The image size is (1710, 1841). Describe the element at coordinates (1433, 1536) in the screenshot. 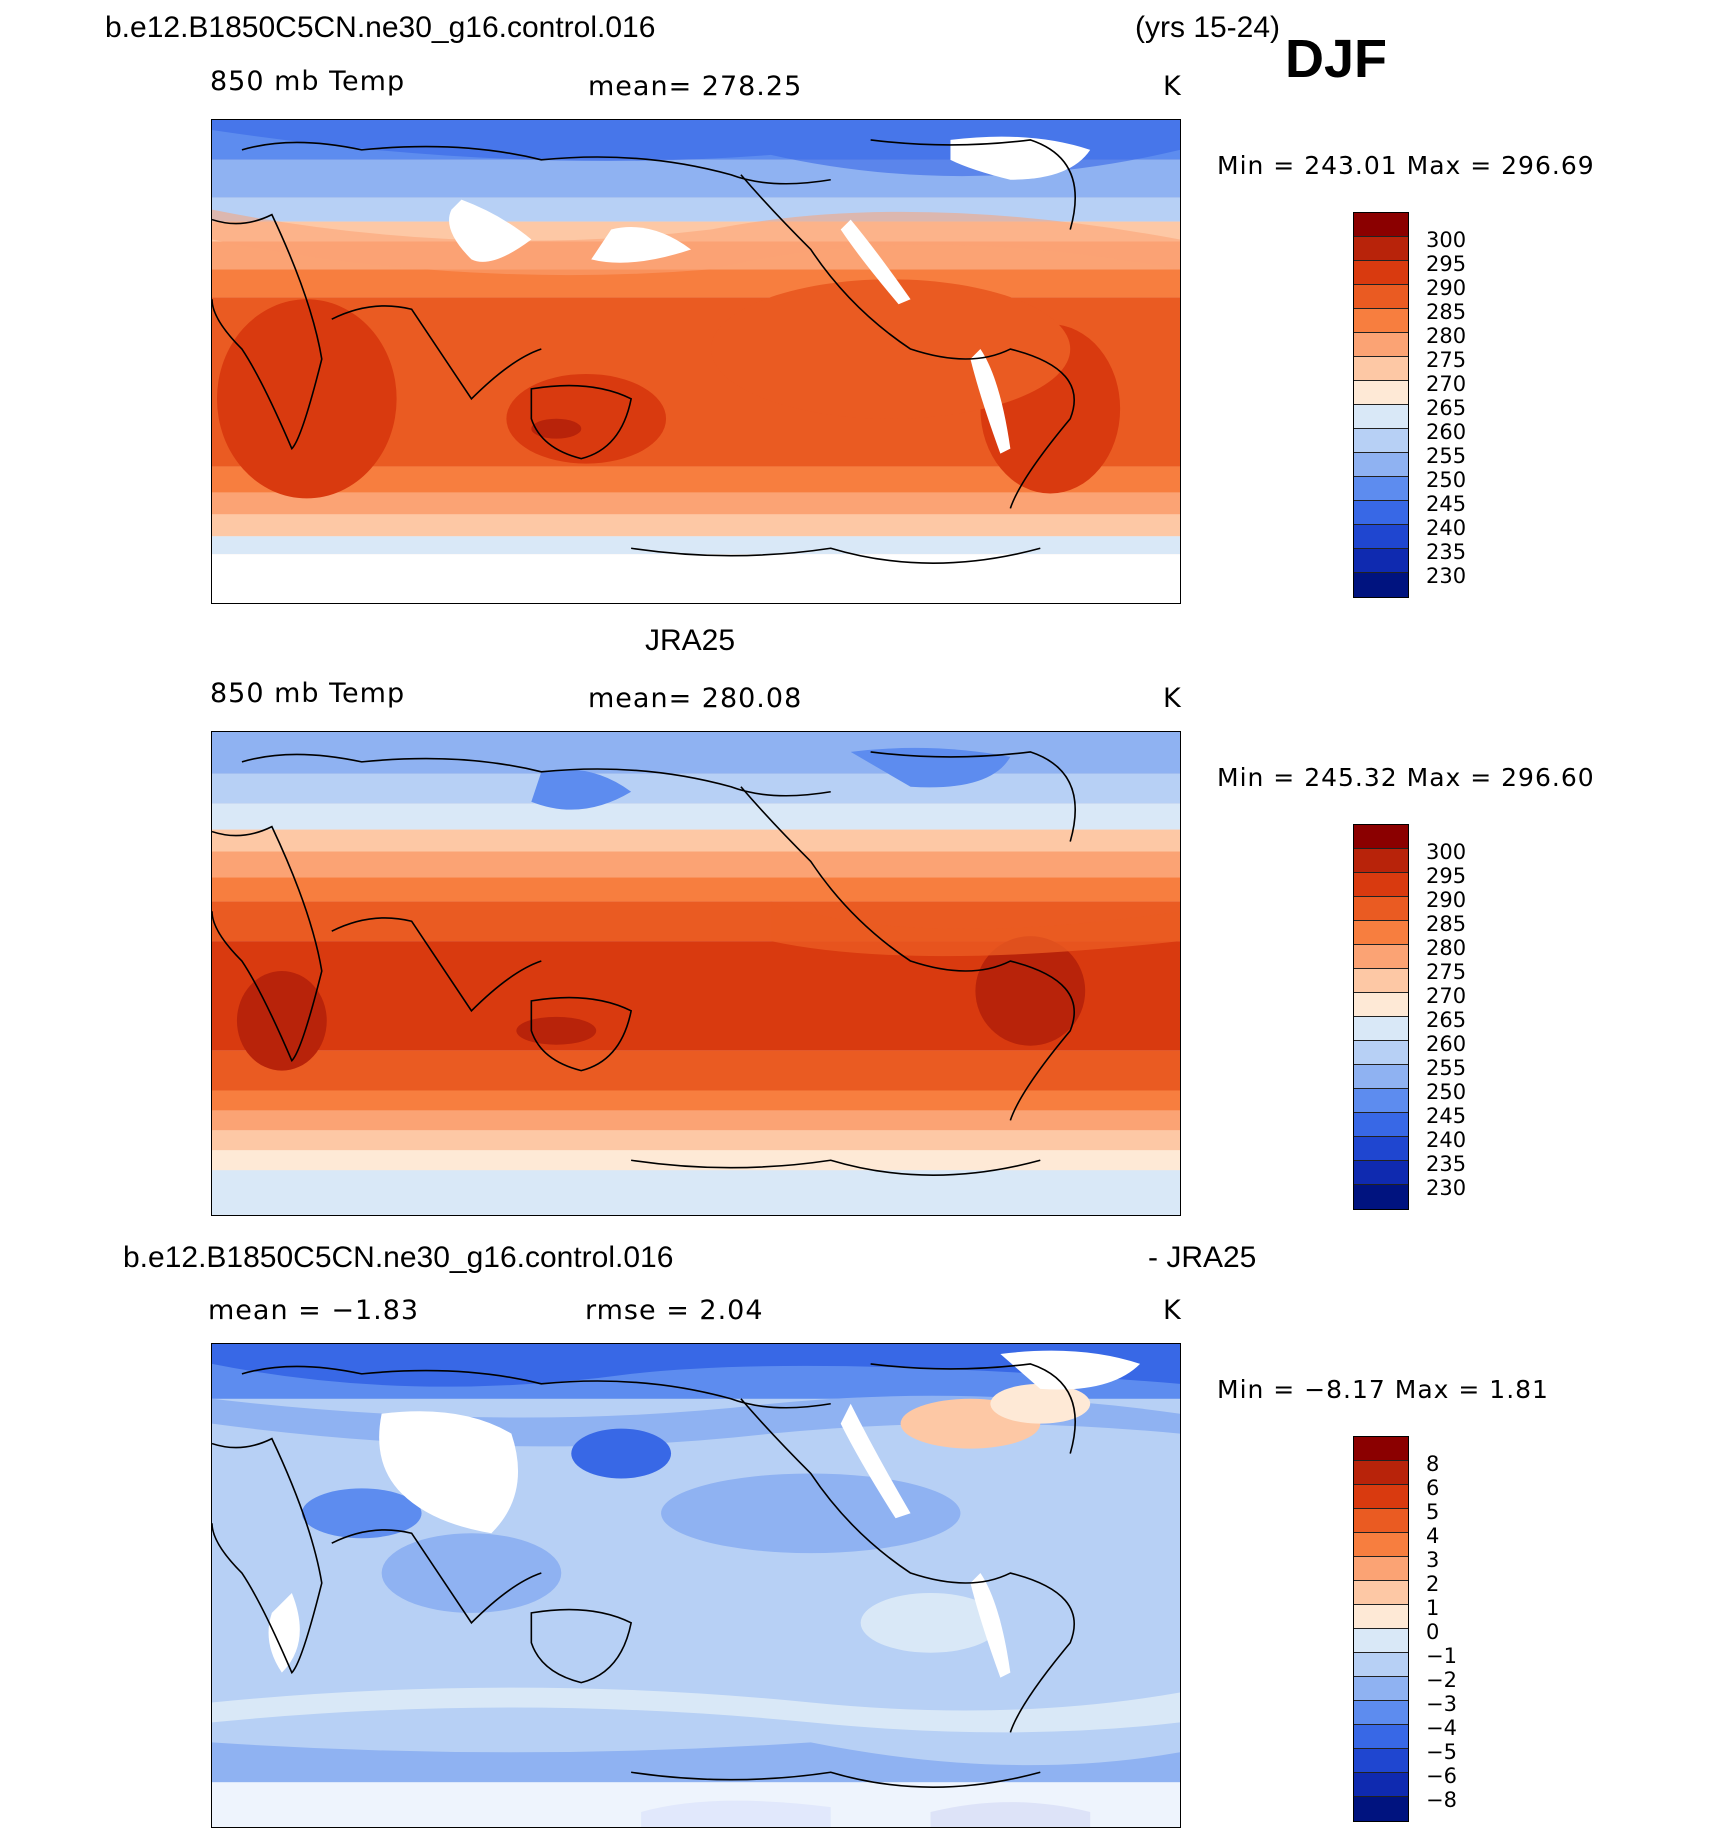

I see `panel3-colorbar-label: 4` at that location.